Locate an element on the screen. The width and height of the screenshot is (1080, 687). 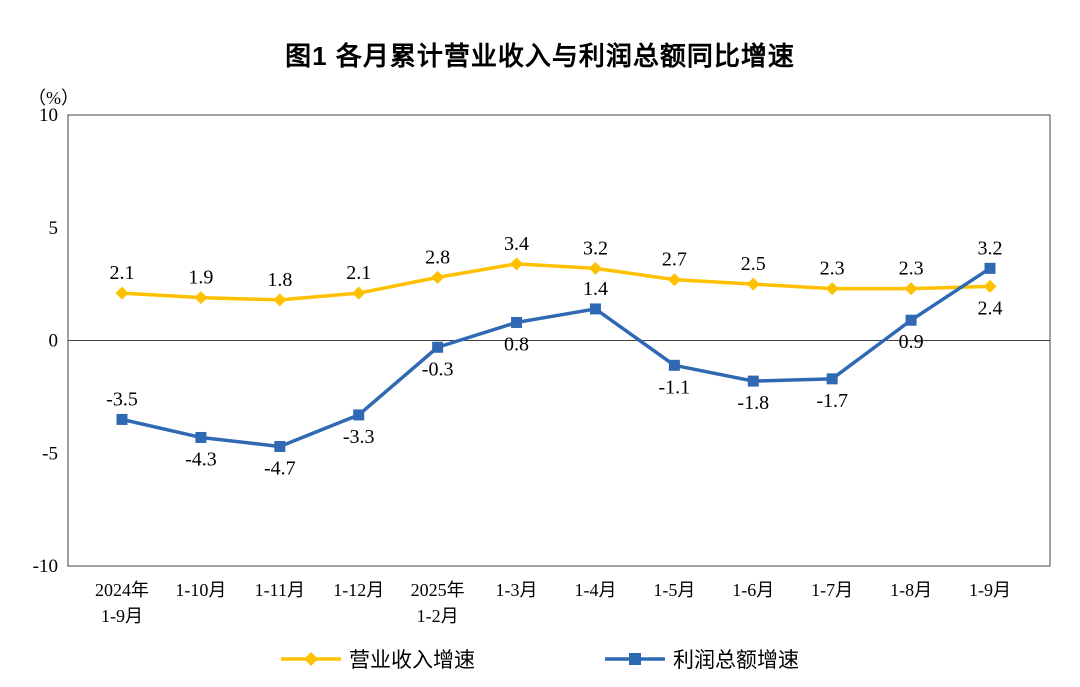
data-label: -1.8 is located at coordinates (753, 403).